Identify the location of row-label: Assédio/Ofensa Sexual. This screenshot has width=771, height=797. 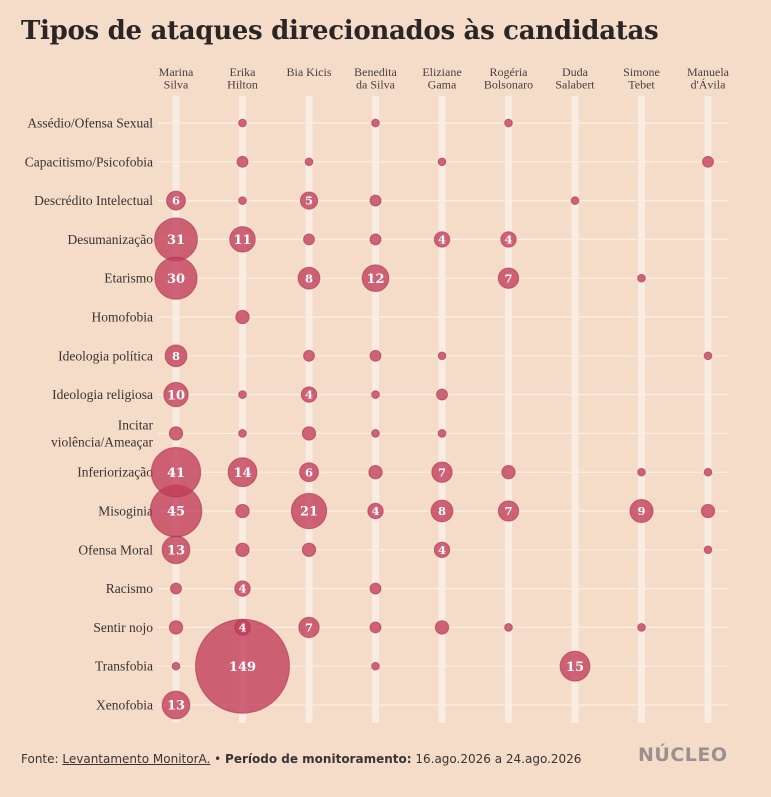
(90, 123).